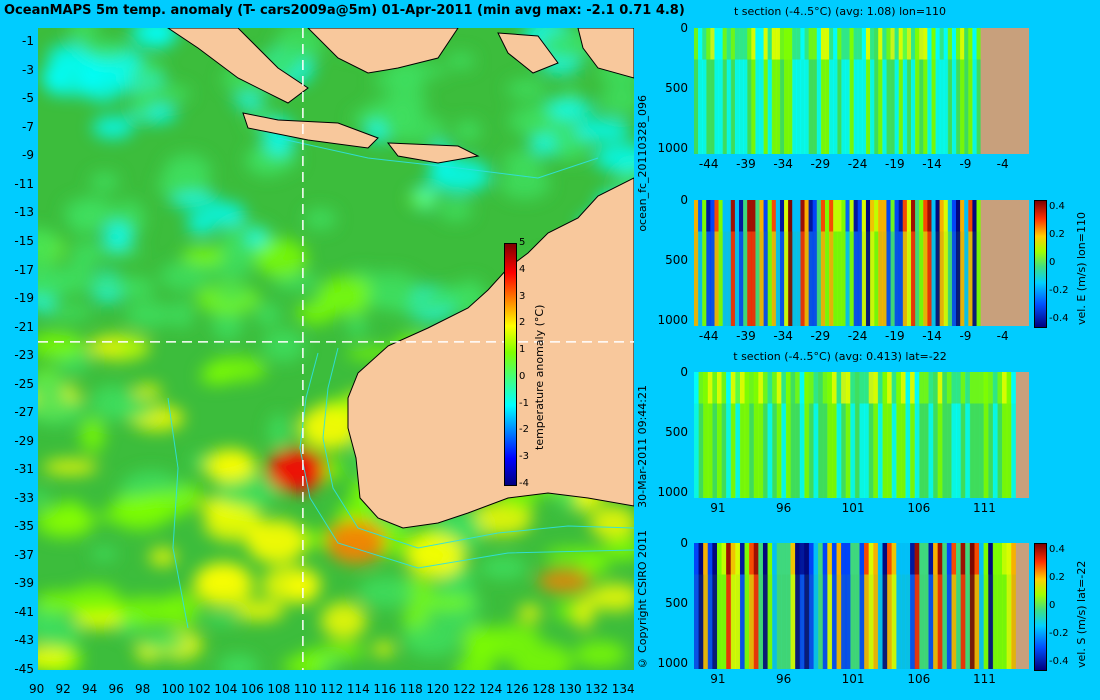 The width and height of the screenshot is (1100, 700). Describe the element at coordinates (1057, 577) in the screenshot. I see `section-colorbar-tick: 0.2` at that location.